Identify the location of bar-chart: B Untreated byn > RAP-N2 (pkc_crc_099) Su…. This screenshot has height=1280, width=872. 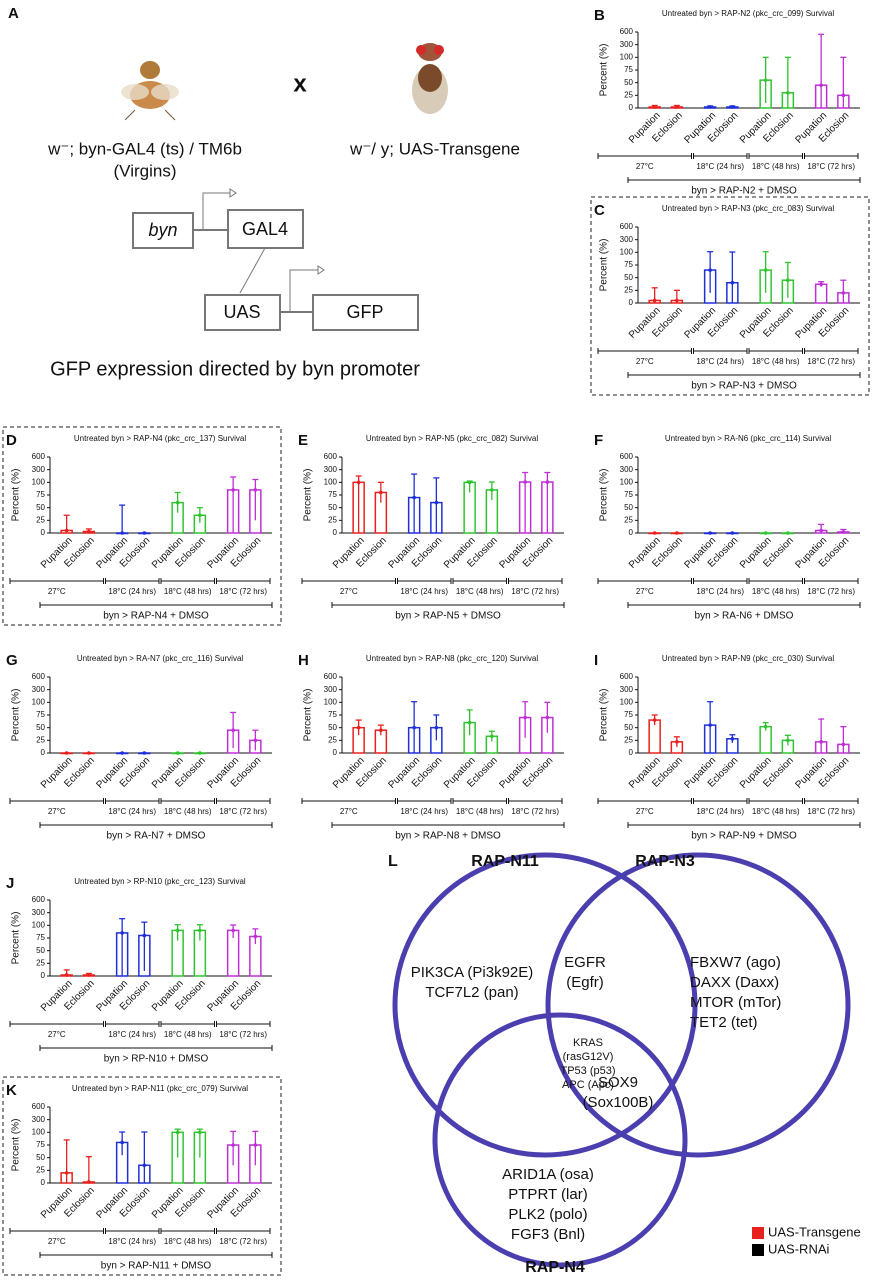
(727, 102).